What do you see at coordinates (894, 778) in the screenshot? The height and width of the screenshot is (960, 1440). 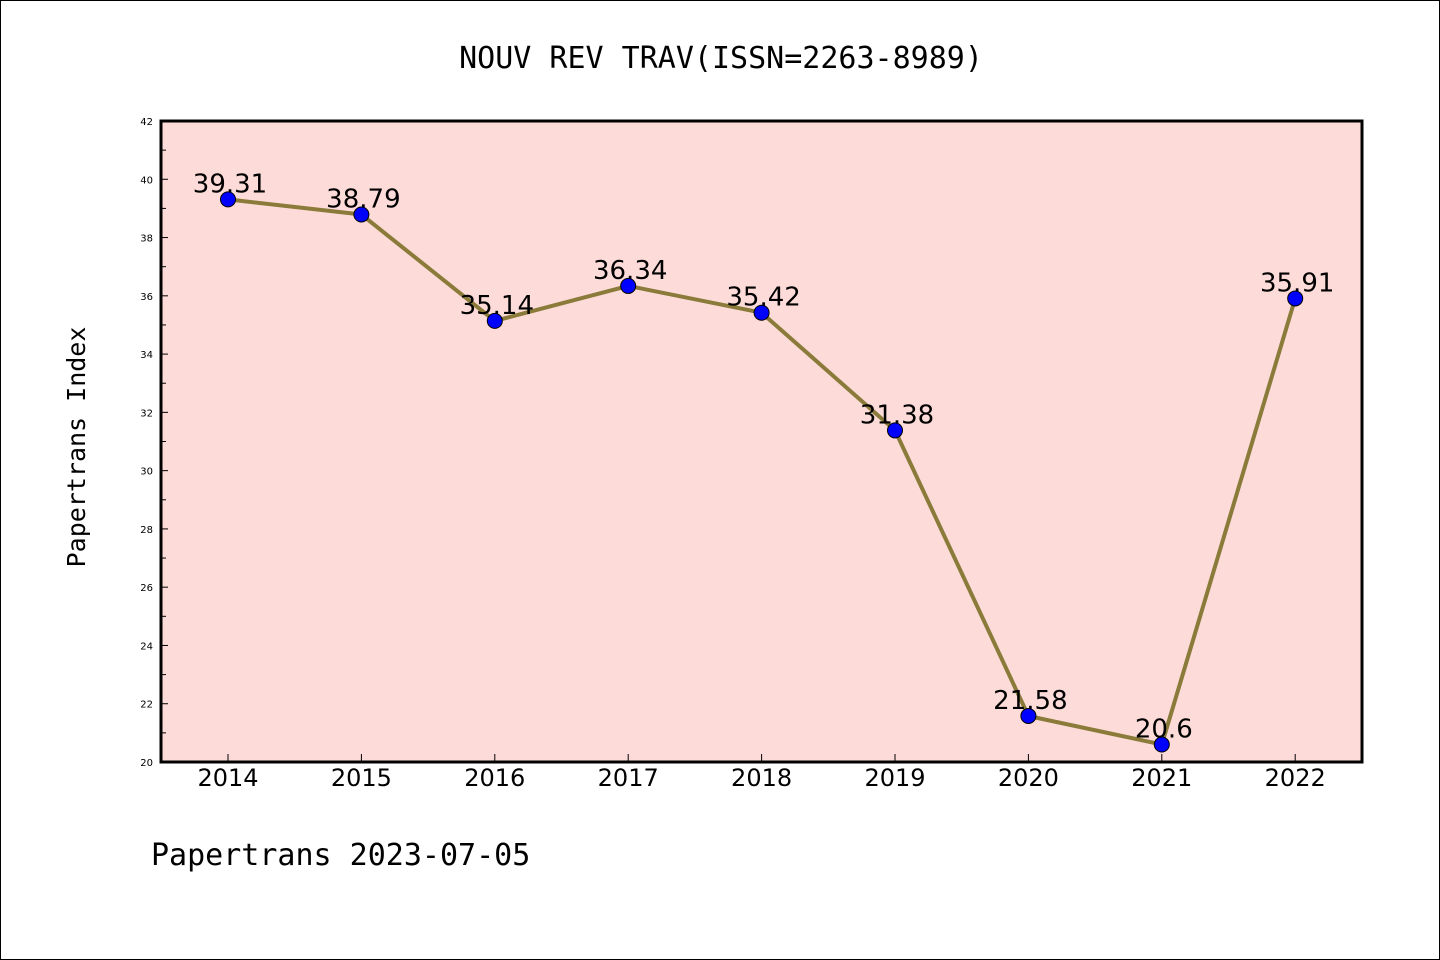 I see `x-tick-label: 2019` at bounding box center [894, 778].